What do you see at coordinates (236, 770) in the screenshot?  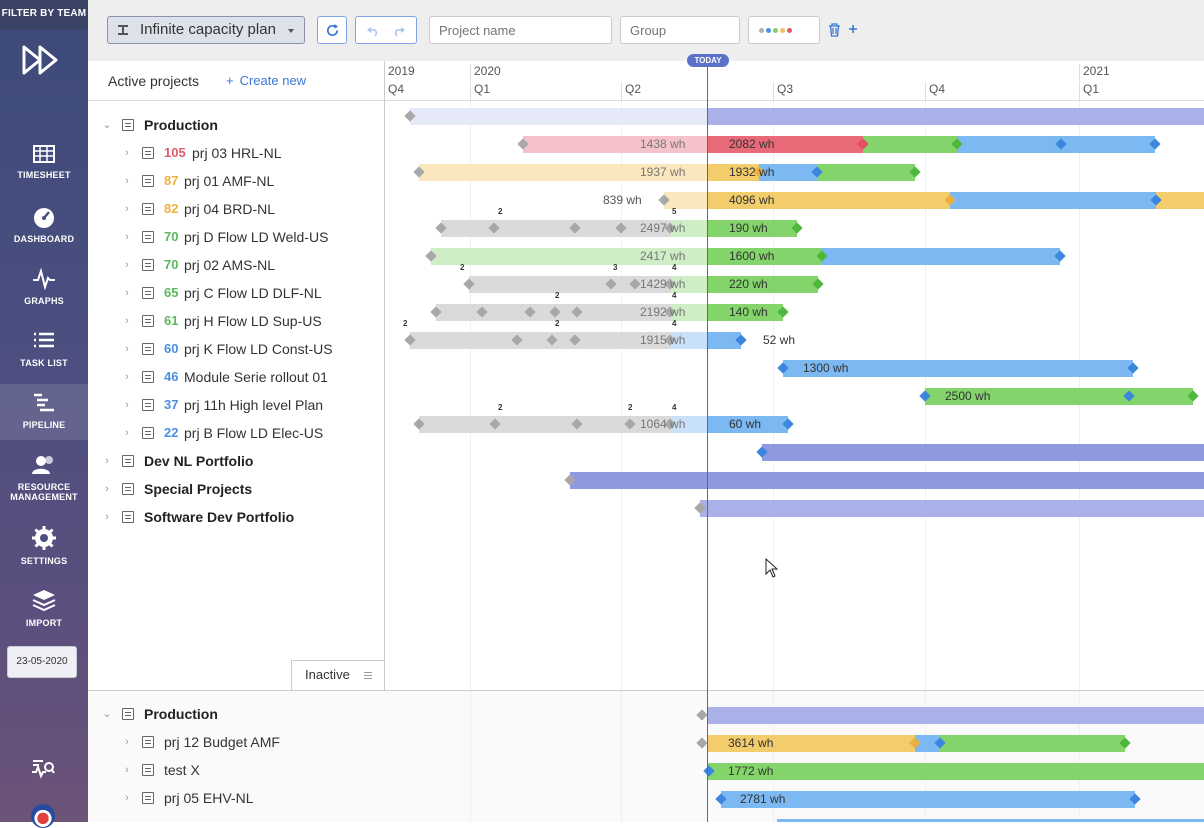 I see `project-row: › test X` at bounding box center [236, 770].